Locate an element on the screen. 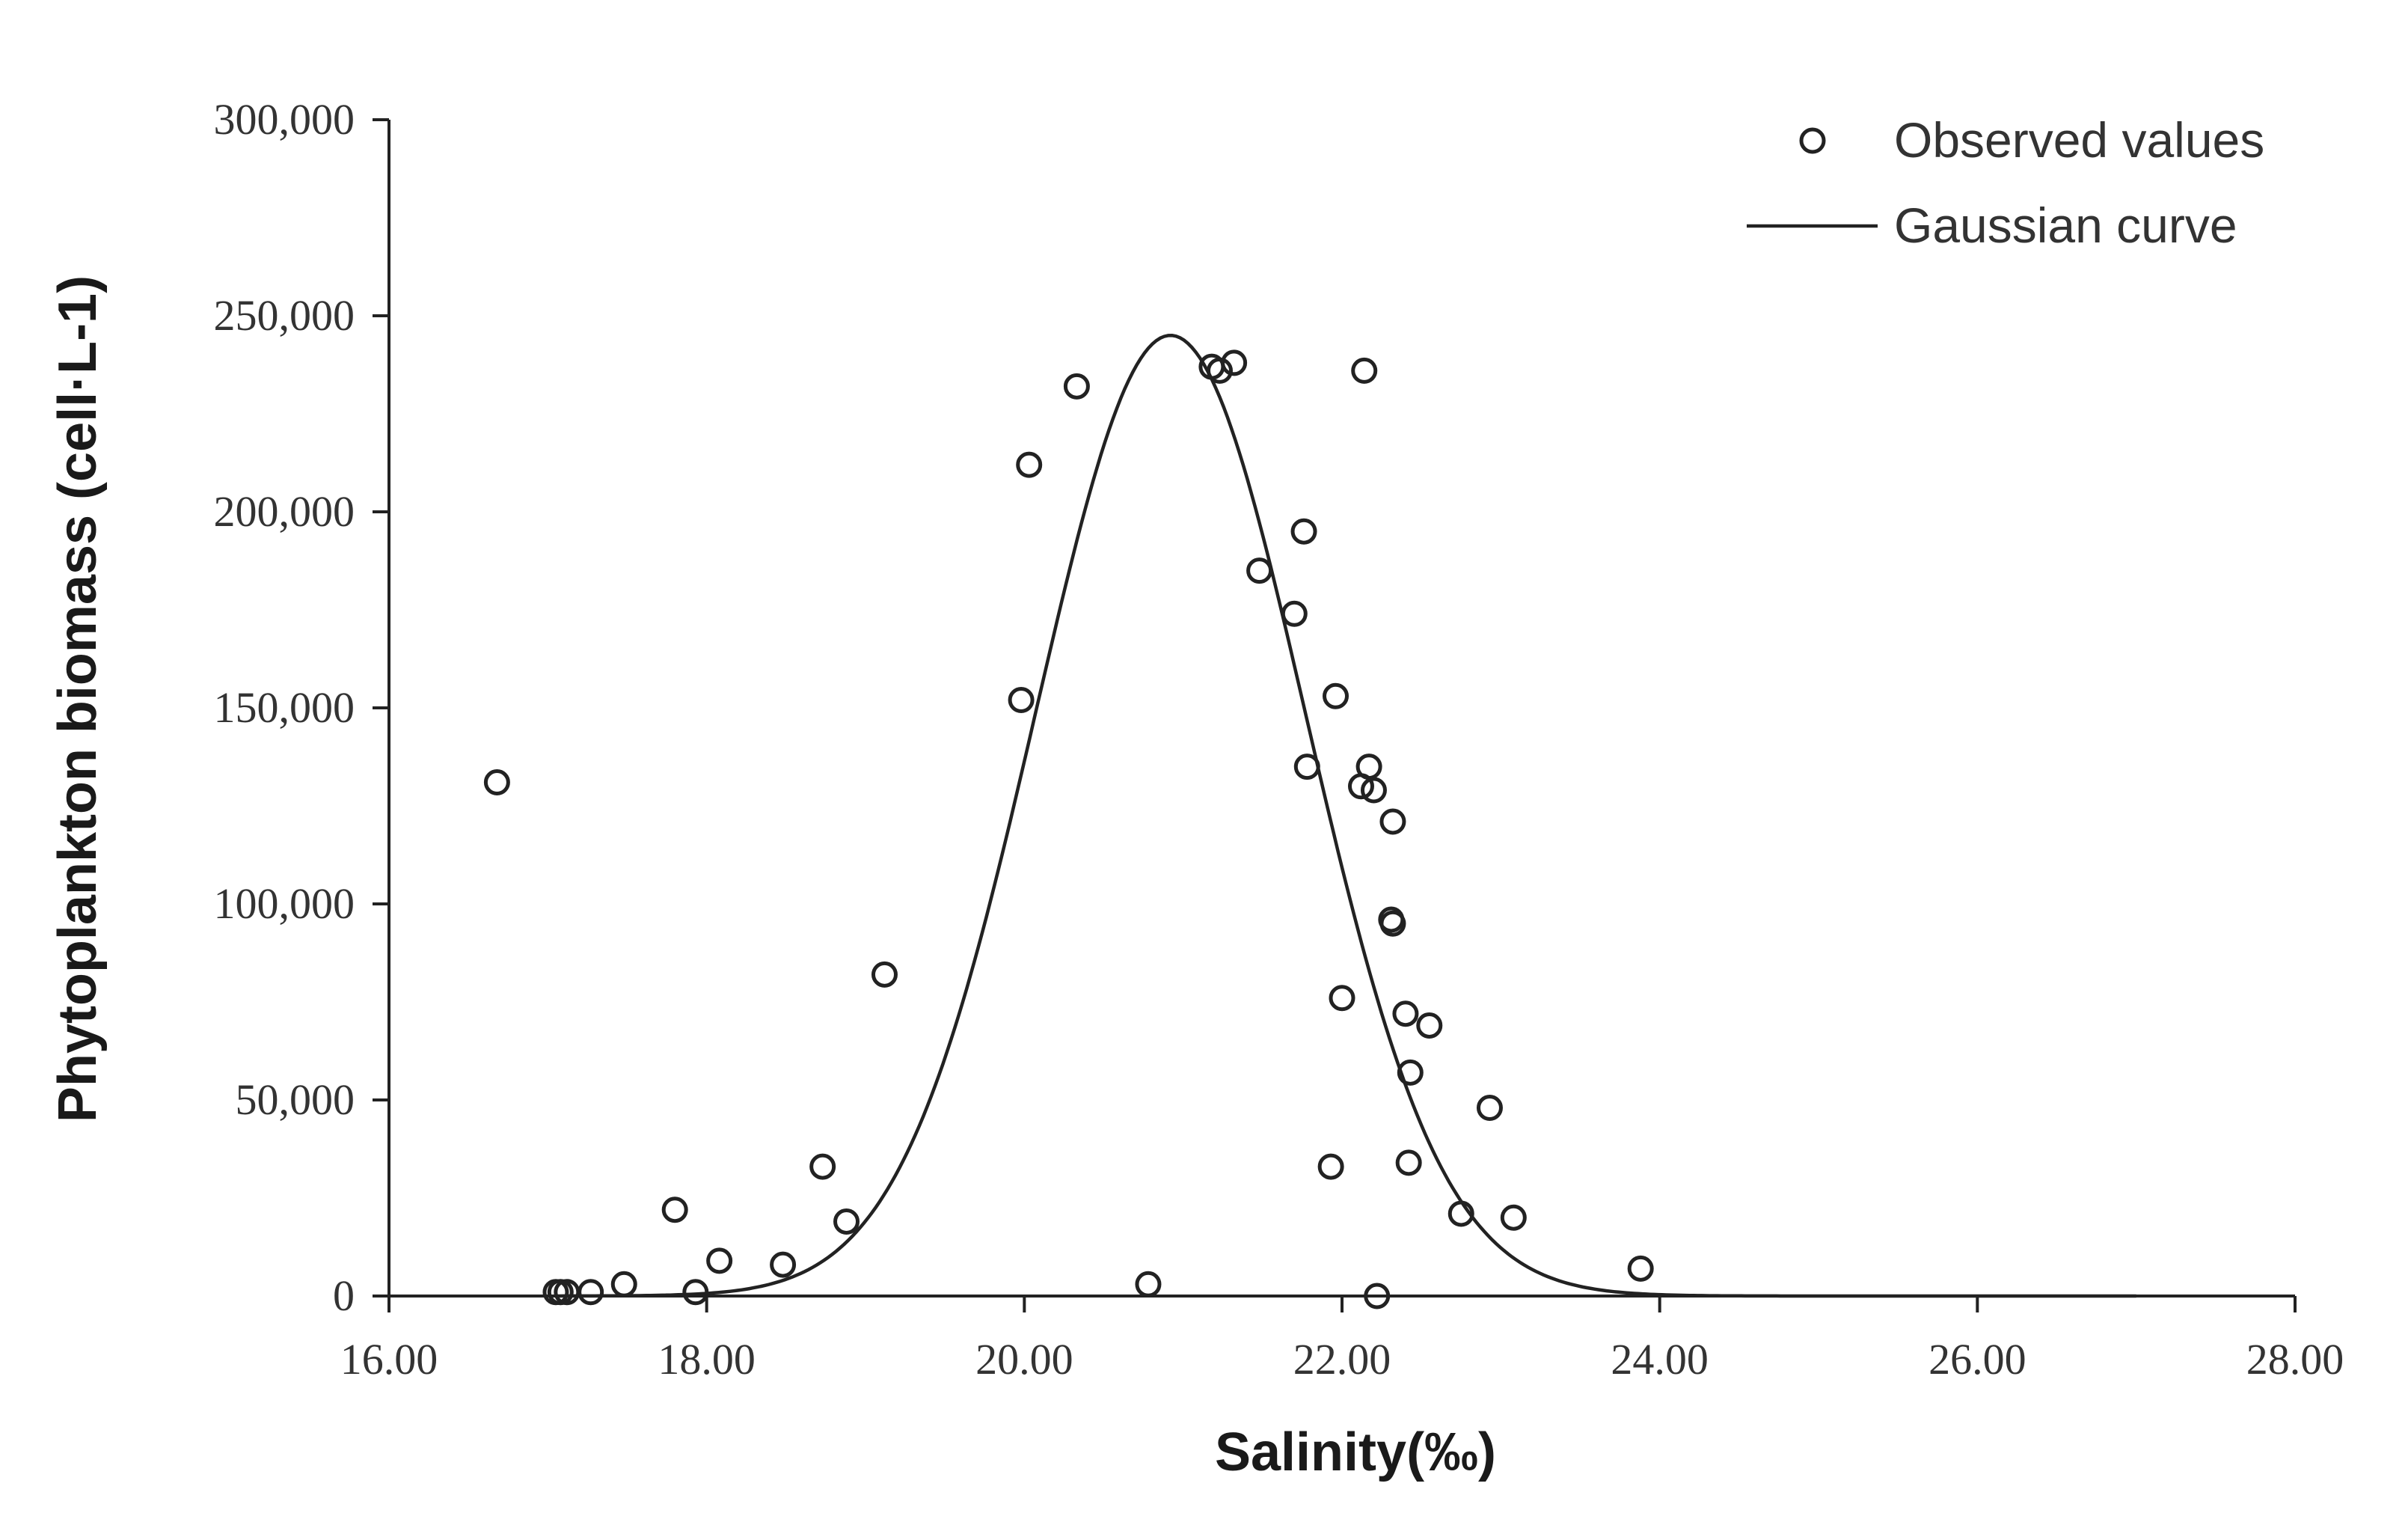 This screenshot has width=2408, height=1519. y-tick-label: 150,000 is located at coordinates (285, 708).